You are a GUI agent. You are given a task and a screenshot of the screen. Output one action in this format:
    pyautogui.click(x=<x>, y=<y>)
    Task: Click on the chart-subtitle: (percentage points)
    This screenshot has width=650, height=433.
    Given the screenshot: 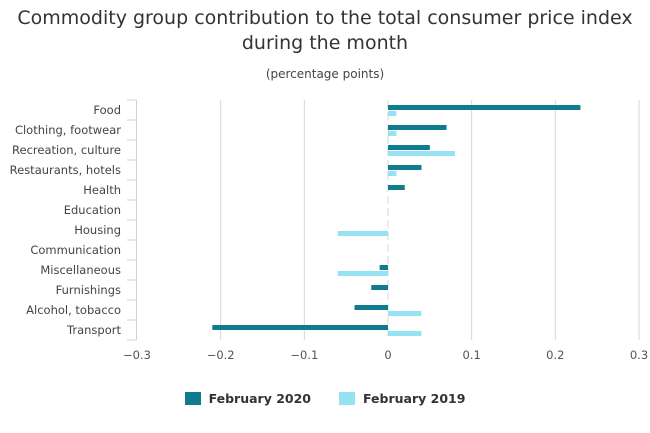 What is the action you would take?
    pyautogui.click(x=325, y=74)
    